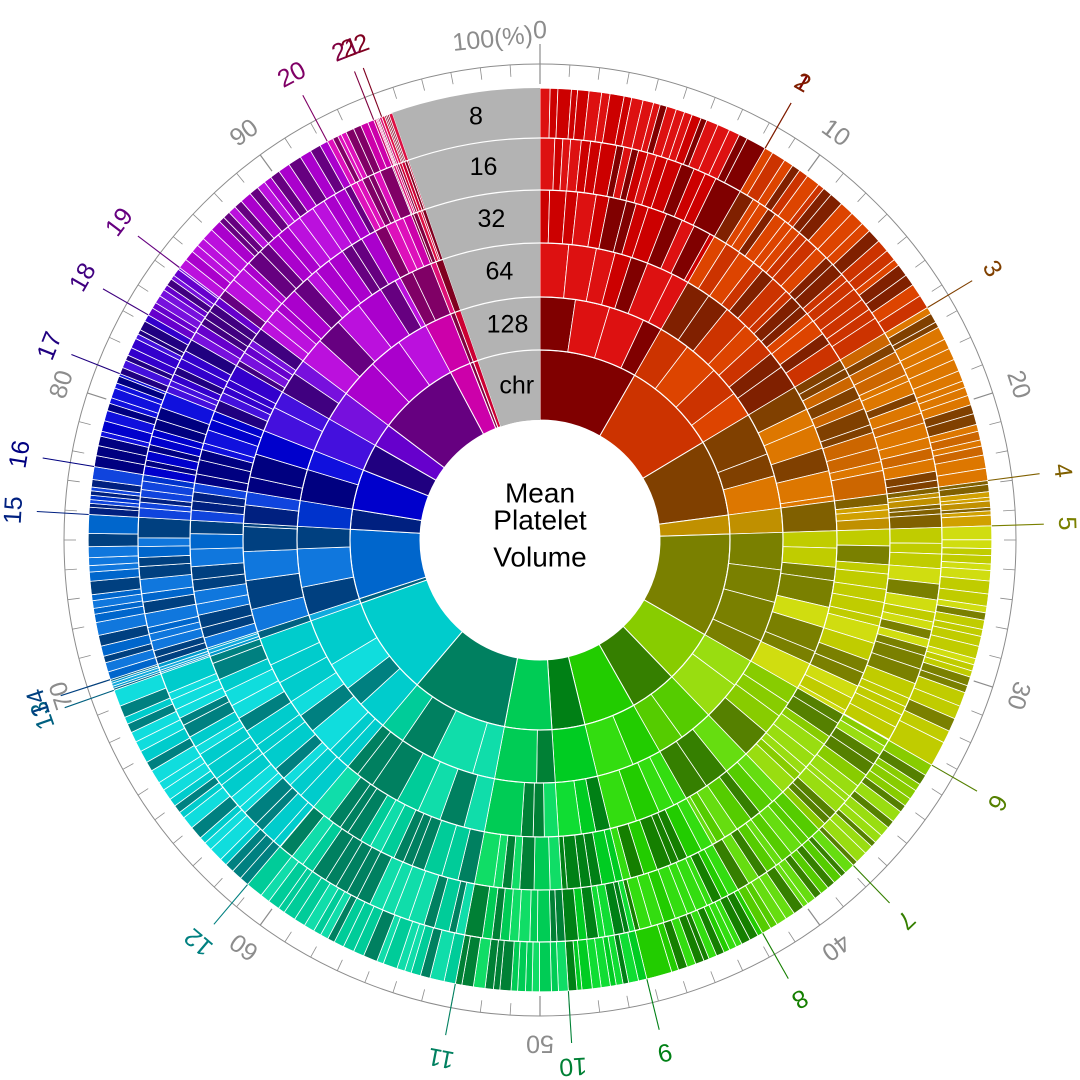  I want to click on ring-label-chr: chr, so click(516, 385).